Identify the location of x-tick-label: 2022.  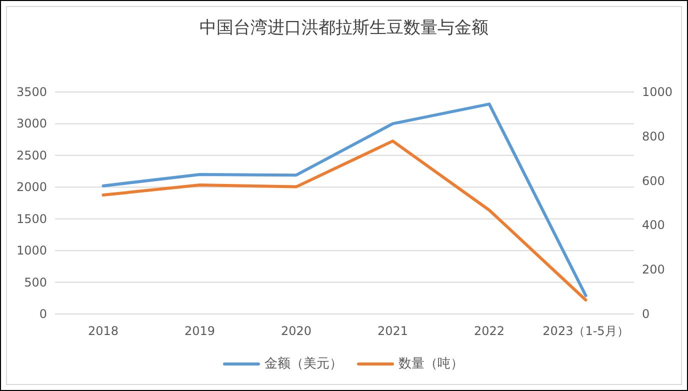
(489, 331).